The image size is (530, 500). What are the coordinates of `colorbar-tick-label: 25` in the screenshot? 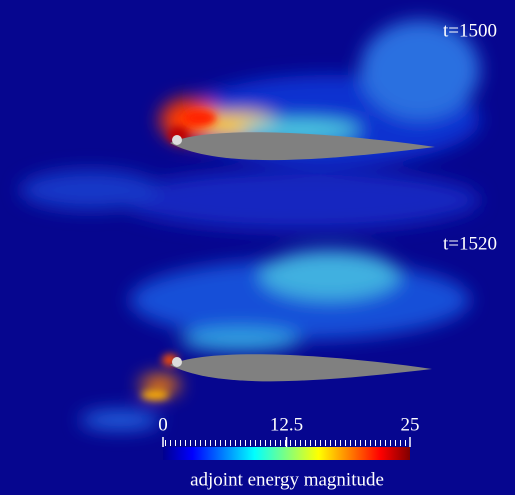 It's located at (410, 424).